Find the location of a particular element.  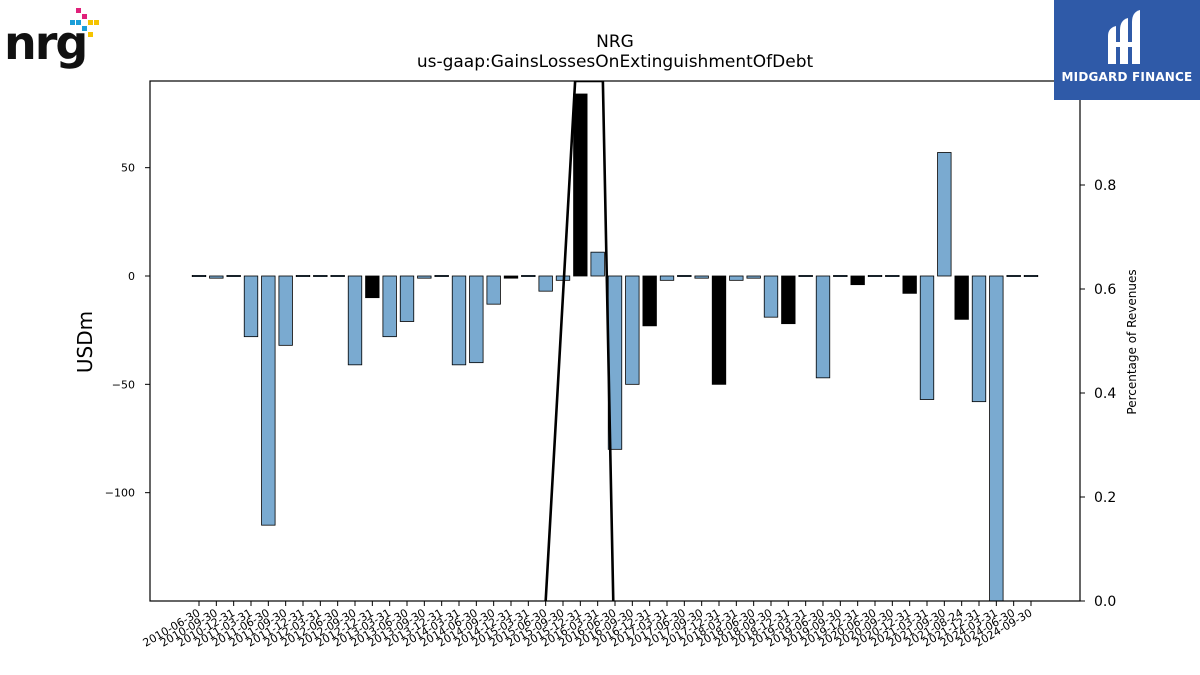

percentage-line is located at coordinates (579, 341).